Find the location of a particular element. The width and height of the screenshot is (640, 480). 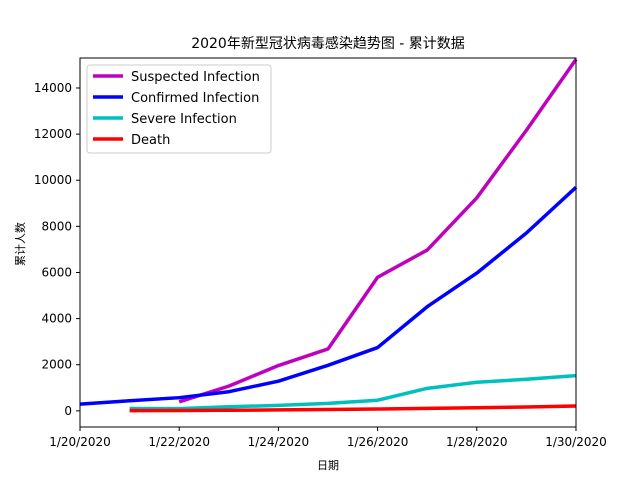

y-tick-label-2: 4000 is located at coordinates (56, 319).